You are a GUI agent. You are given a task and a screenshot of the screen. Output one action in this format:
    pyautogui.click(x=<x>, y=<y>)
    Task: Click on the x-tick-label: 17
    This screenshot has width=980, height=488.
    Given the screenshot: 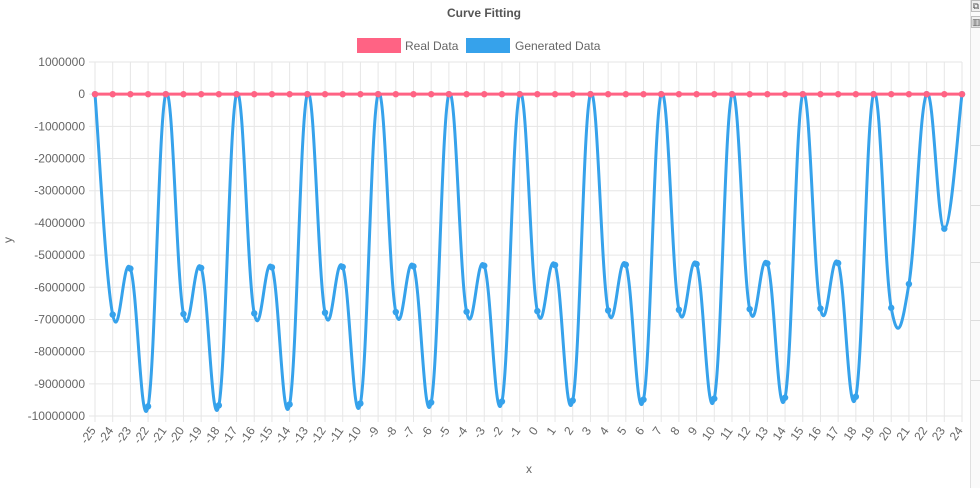 What is the action you would take?
    pyautogui.click(x=832, y=433)
    